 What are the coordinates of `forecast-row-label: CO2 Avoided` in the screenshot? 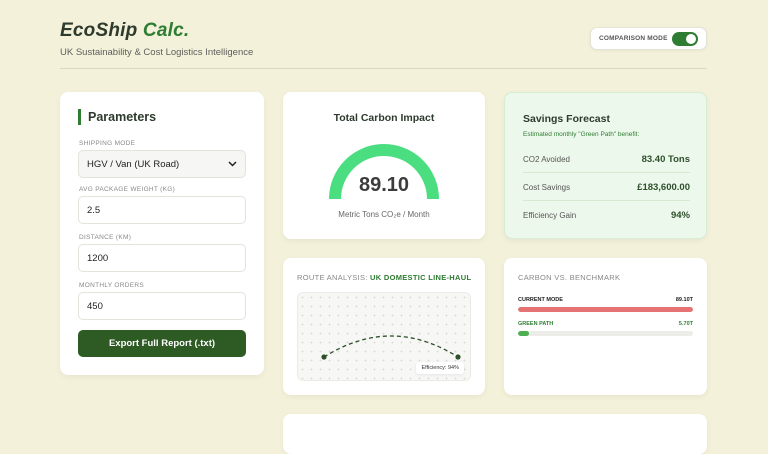 It's located at (546, 159).